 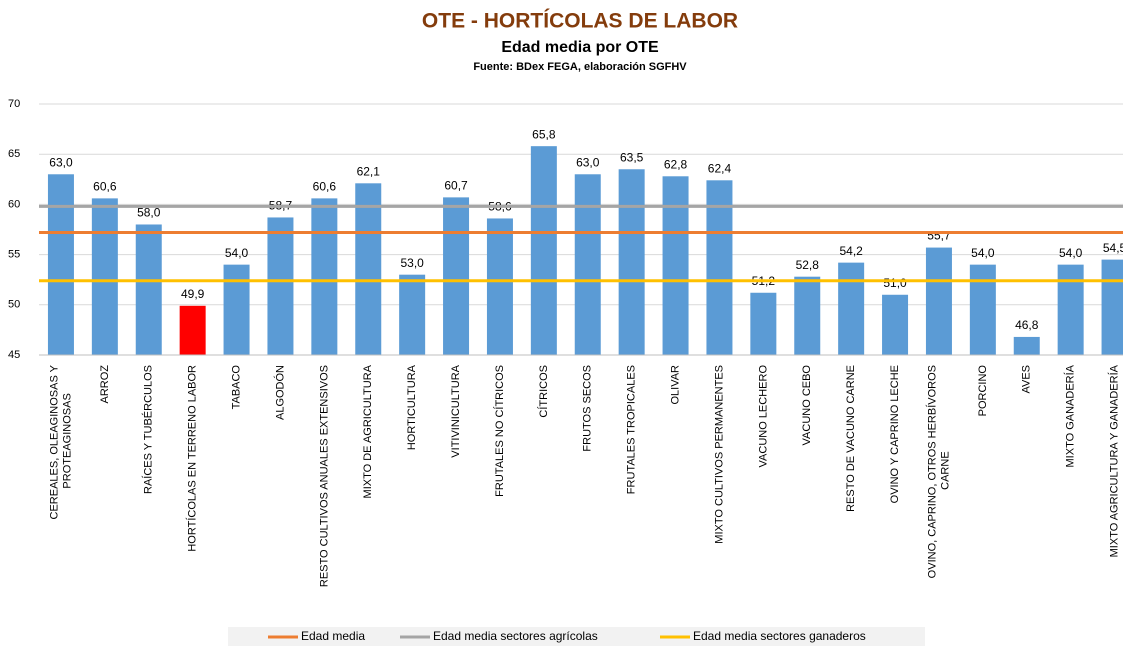 I want to click on y-tick-label: 45, so click(x=14, y=355).